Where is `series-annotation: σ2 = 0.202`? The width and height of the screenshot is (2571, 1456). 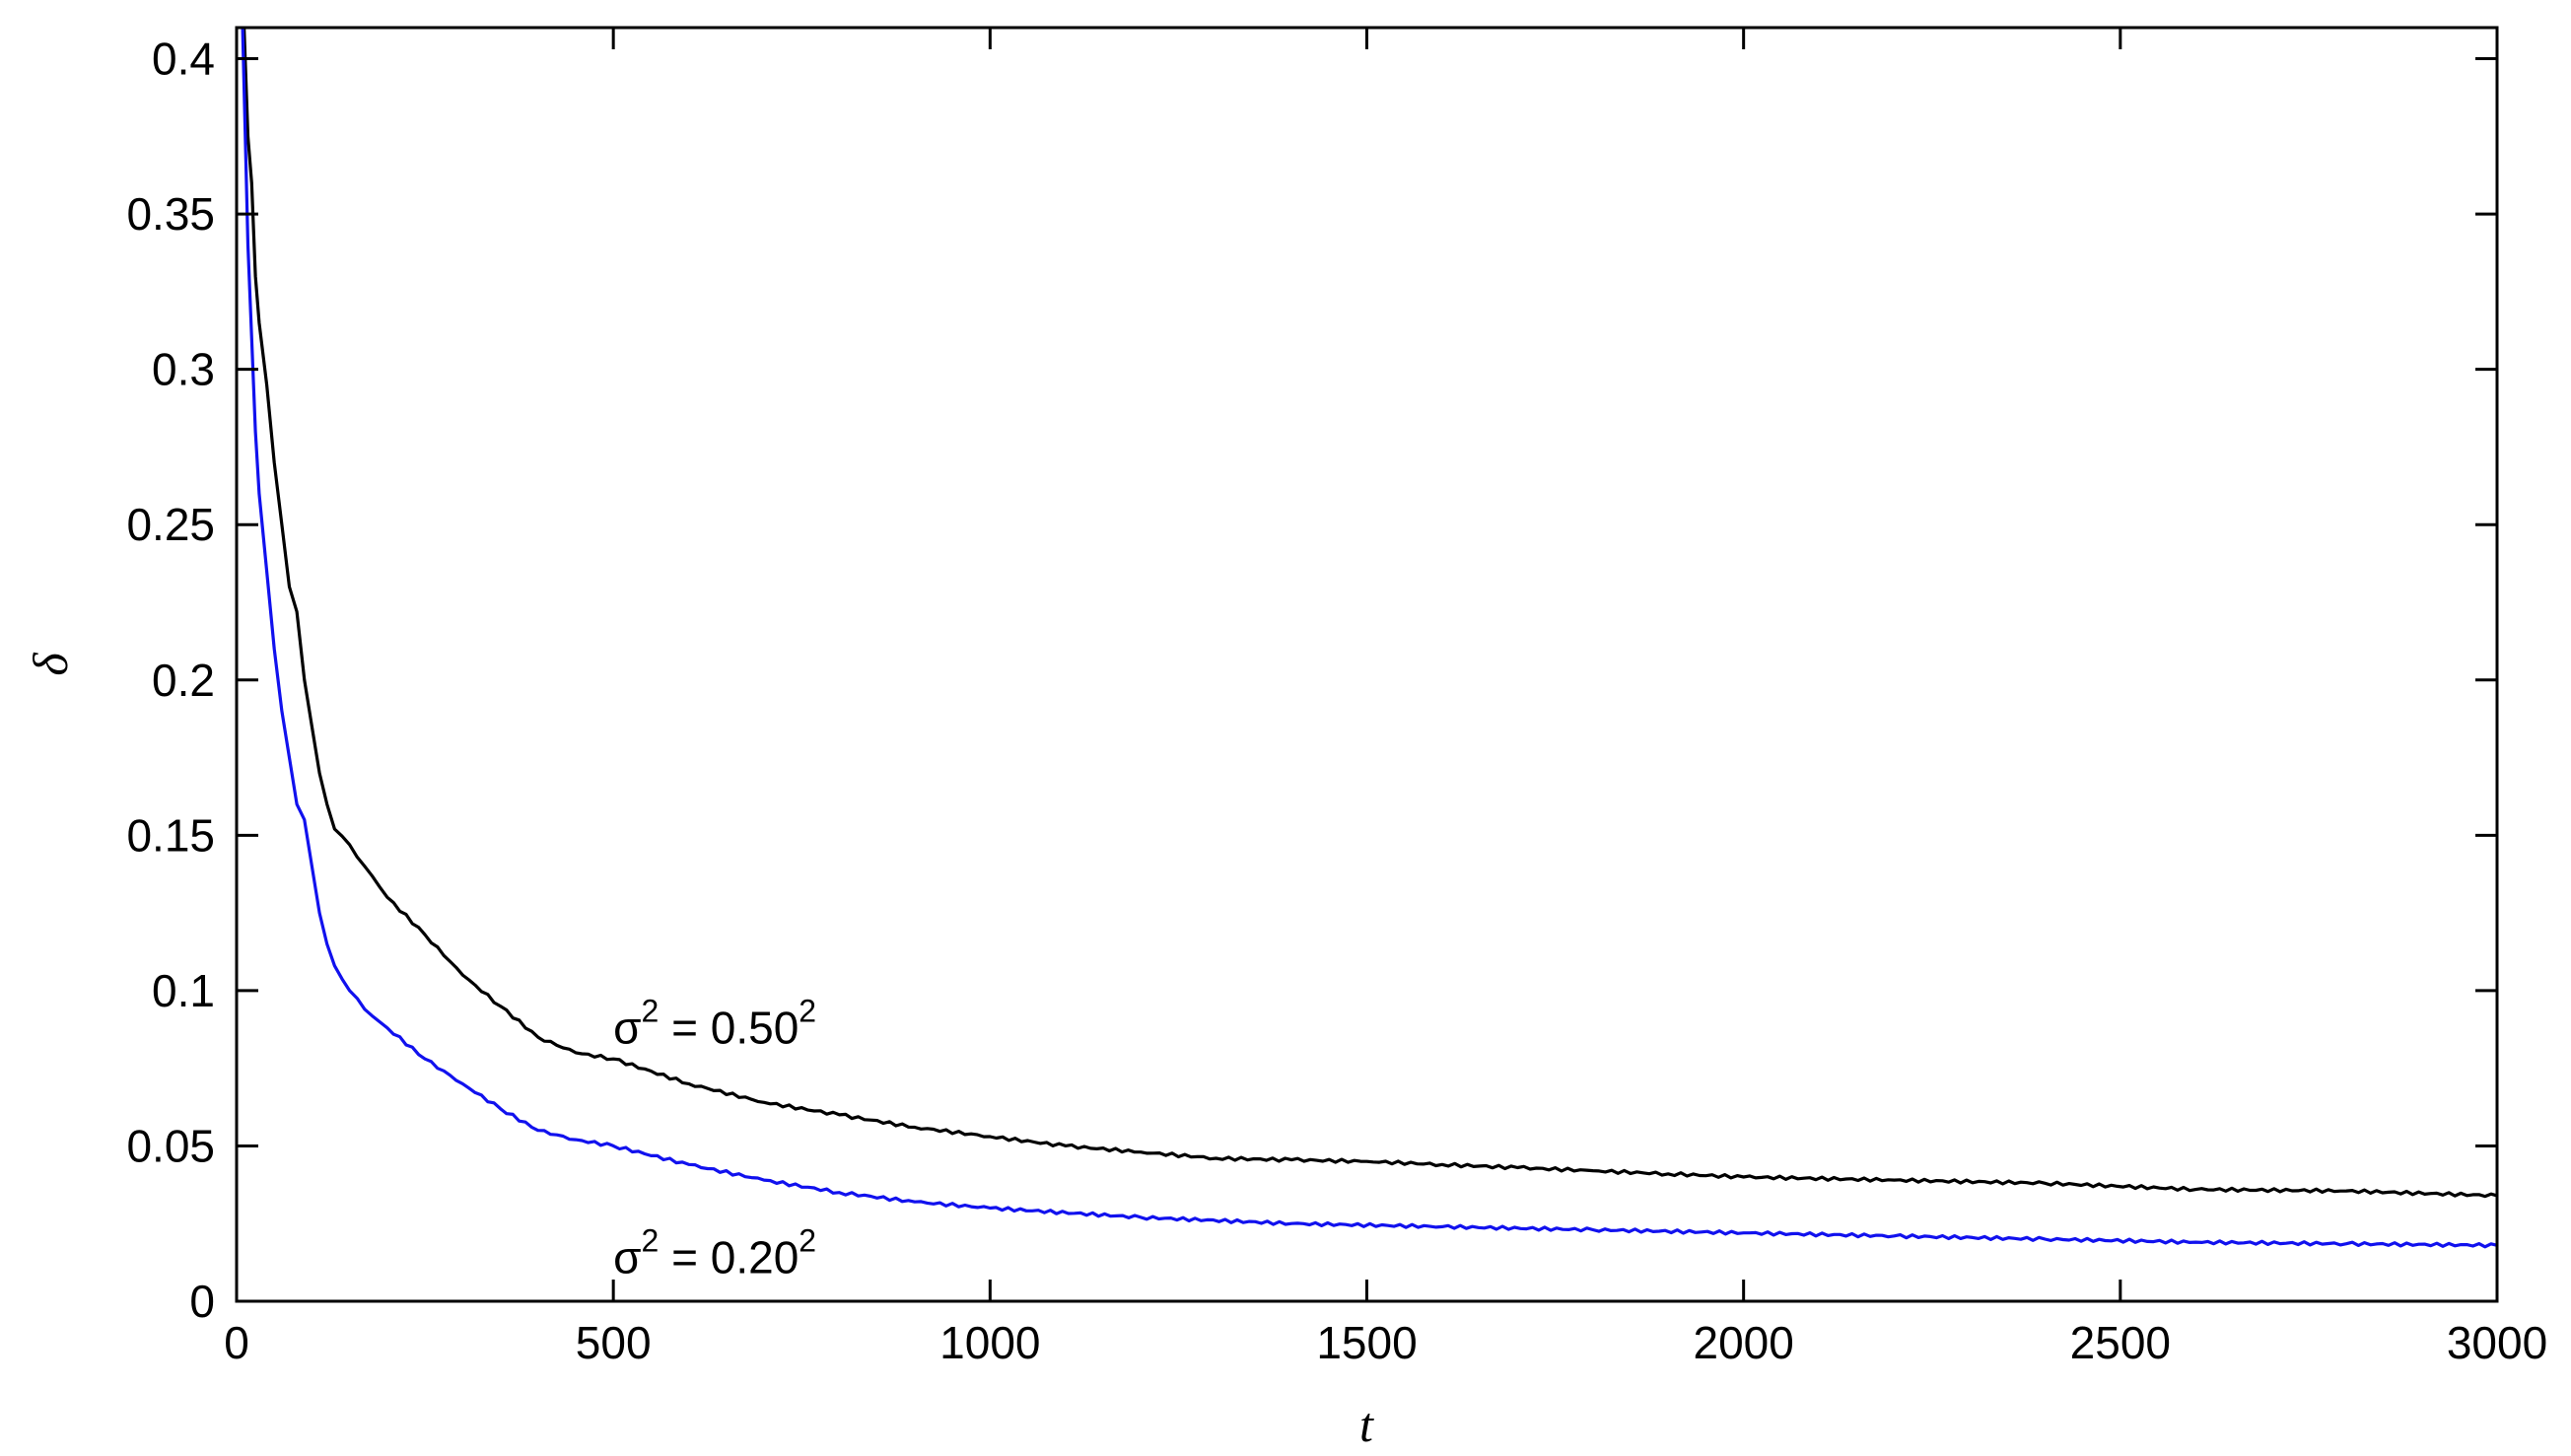 series-annotation: σ2 = 0.202 is located at coordinates (714, 1253).